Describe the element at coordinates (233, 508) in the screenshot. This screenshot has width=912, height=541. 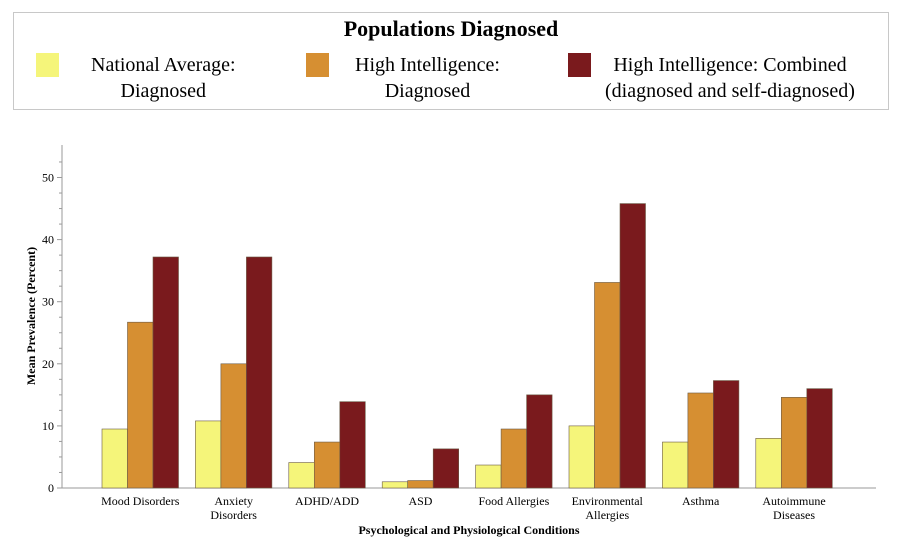
I see `x-tick-label: Anxiety Disorders` at that location.